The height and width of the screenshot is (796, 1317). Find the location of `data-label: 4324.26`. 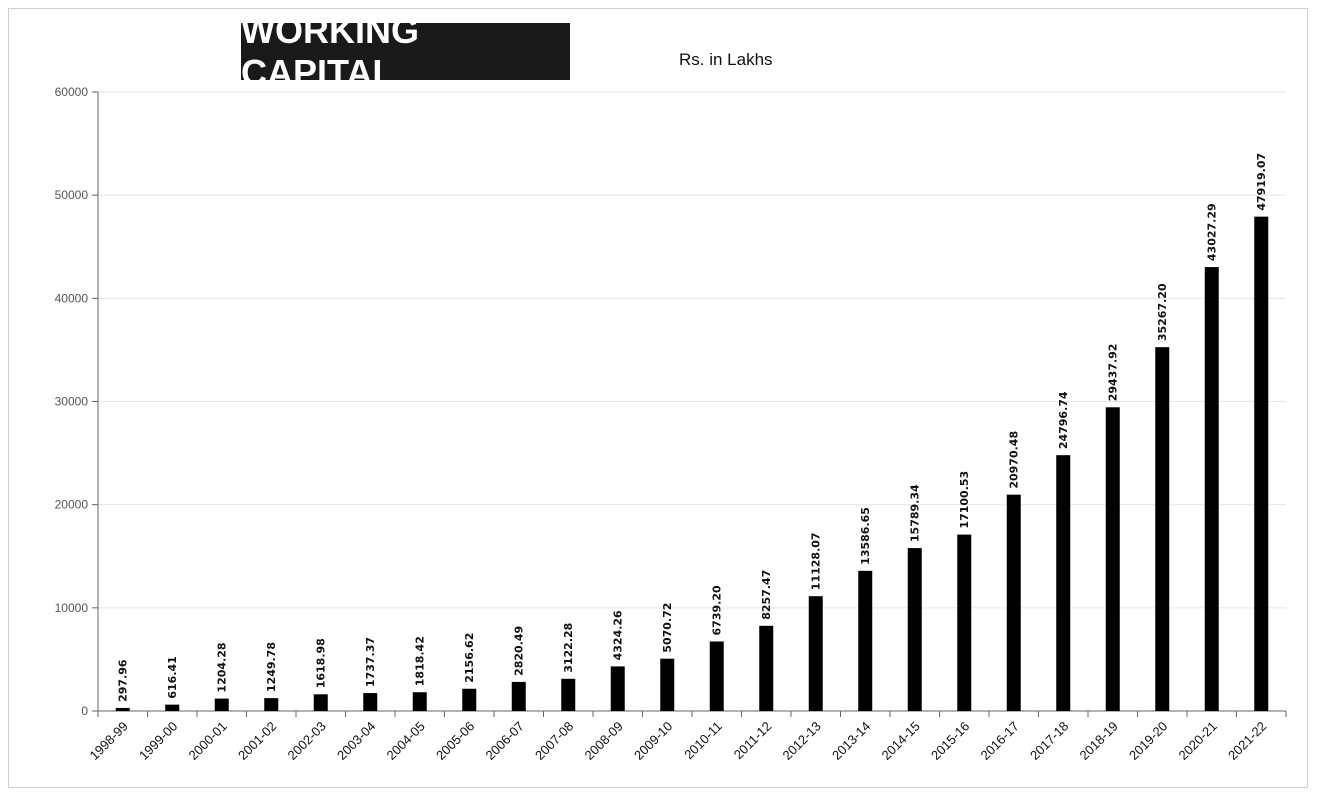

data-label: 4324.26 is located at coordinates (618, 635).